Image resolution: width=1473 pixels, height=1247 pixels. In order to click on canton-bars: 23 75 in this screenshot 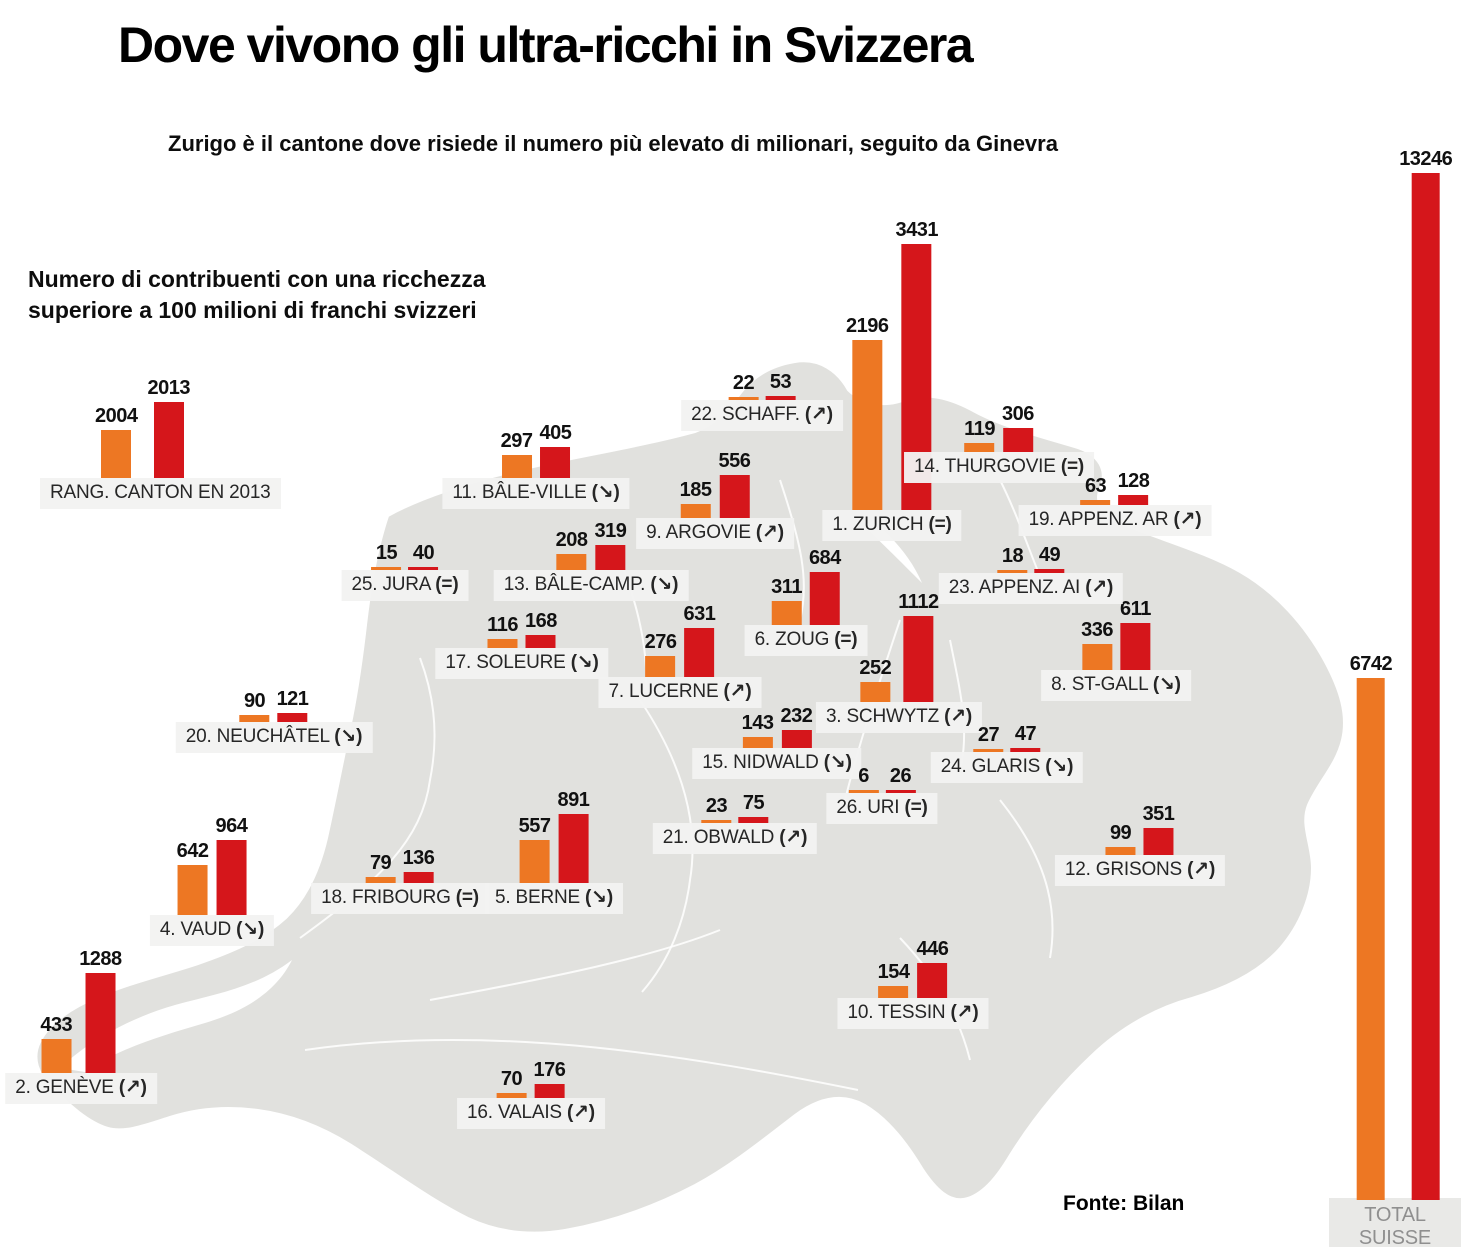, I will do `click(735, 807)`.